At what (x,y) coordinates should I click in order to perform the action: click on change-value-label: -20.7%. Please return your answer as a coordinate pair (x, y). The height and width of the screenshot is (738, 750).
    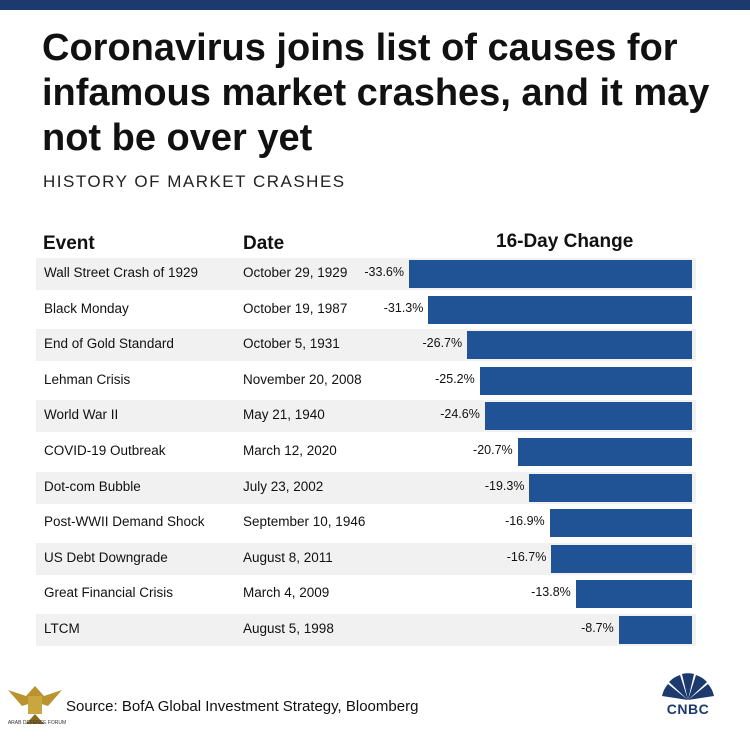
    Looking at the image, I should click on (493, 450).